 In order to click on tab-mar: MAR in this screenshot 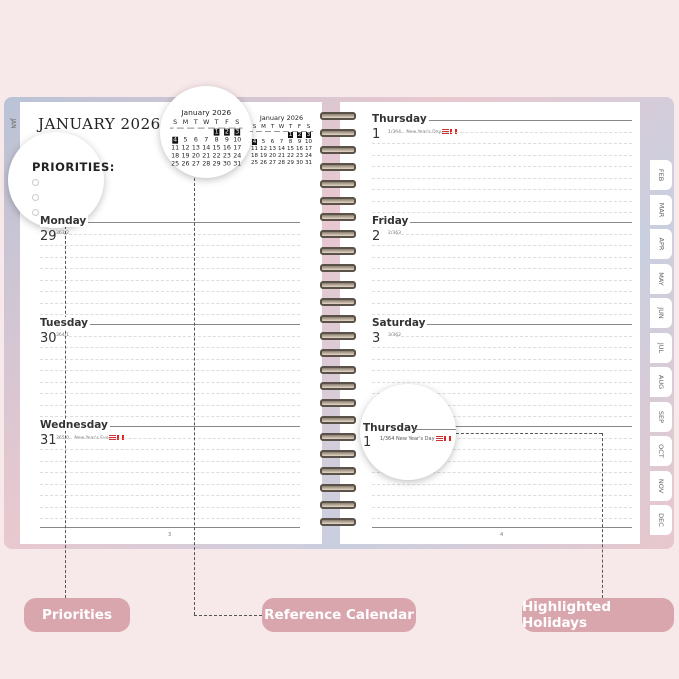, I will do `click(661, 209)`.